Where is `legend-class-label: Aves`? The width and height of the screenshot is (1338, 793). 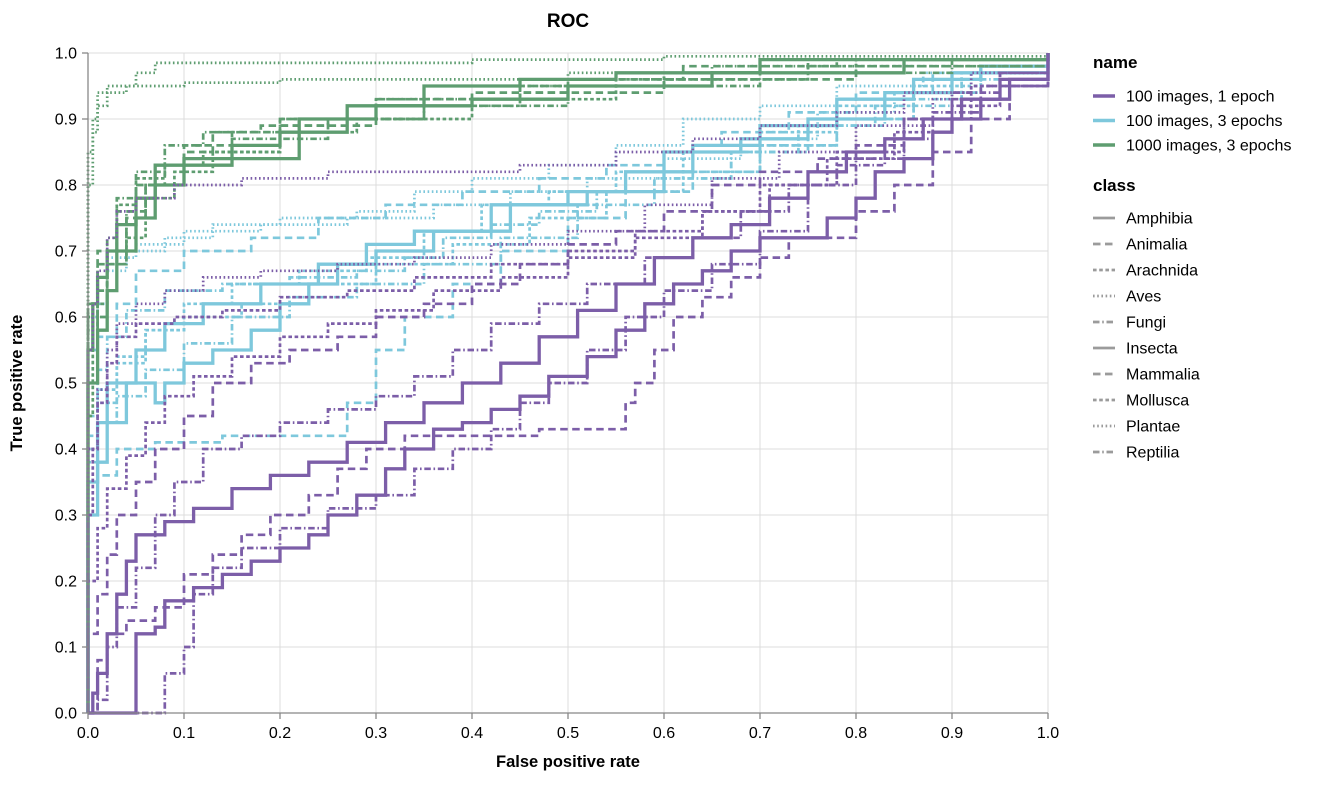
legend-class-label: Aves is located at coordinates (1143, 297).